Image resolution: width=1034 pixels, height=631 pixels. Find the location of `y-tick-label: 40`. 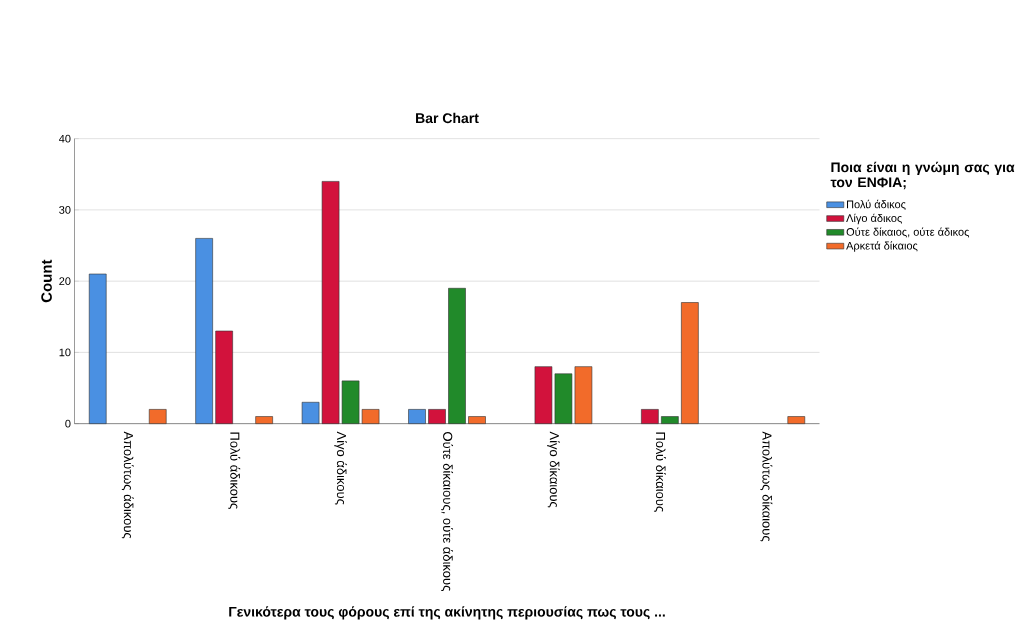

y-tick-label: 40 is located at coordinates (64, 138).